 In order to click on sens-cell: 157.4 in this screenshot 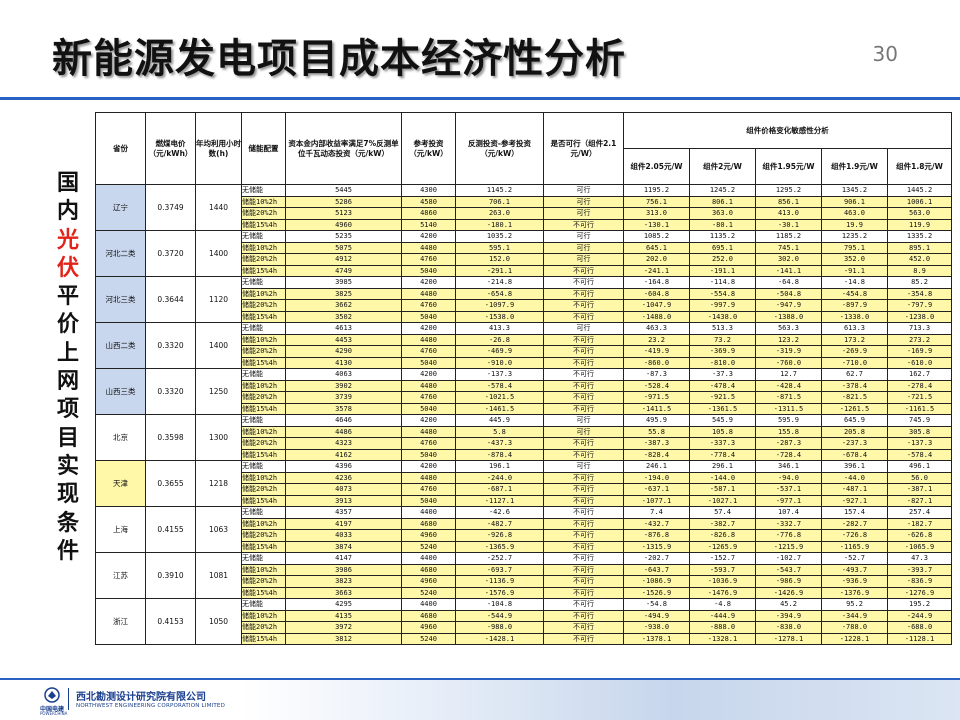, I will do `click(854, 512)`.